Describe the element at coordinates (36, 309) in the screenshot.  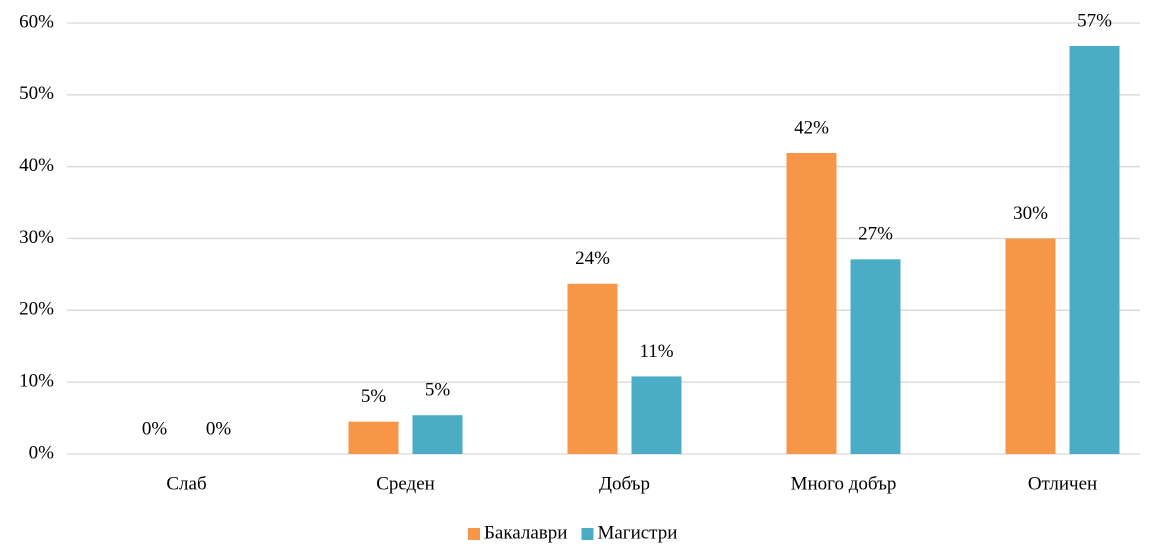
I see `y-tick-label: 20%` at that location.